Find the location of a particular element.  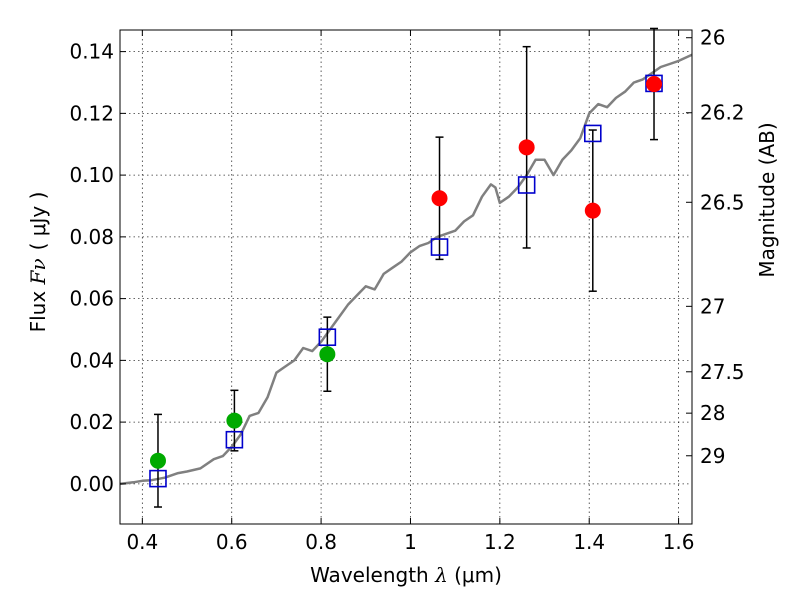

x-tick-label: 0.4 is located at coordinates (142, 542).